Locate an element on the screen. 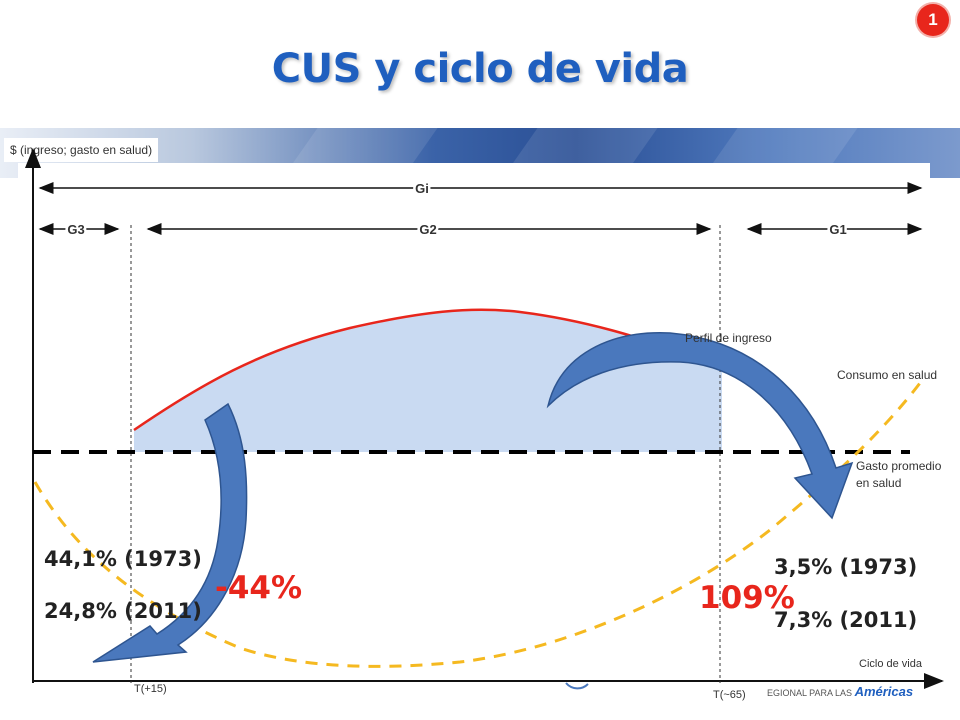  right-change-pct: 109% is located at coordinates (747, 598).